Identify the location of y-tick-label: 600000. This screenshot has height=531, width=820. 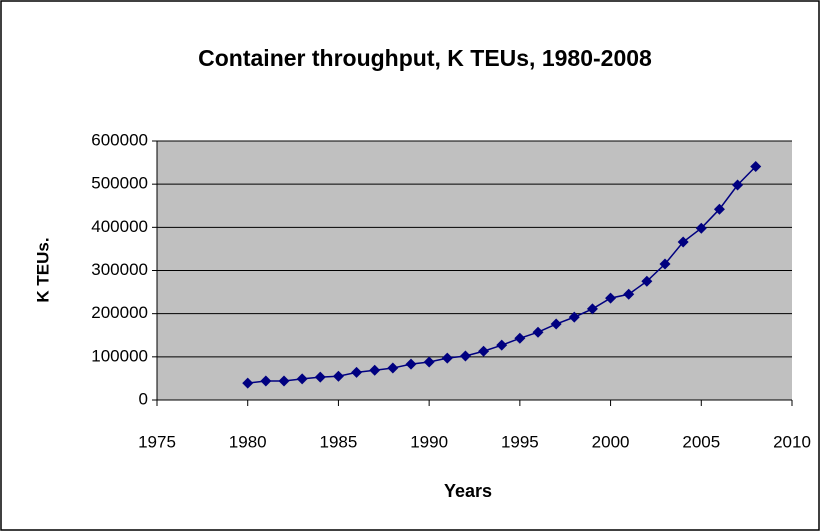
(119, 139).